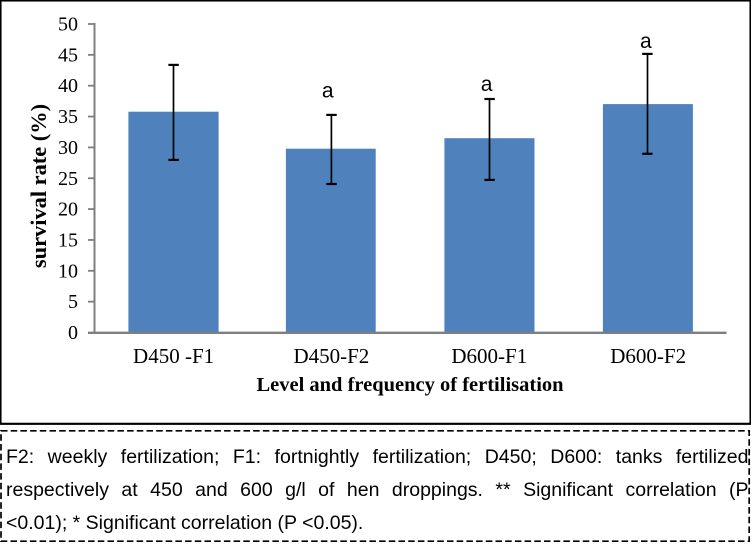 This screenshot has height=544, width=751. I want to click on svg-text: 5, so click(73, 302).